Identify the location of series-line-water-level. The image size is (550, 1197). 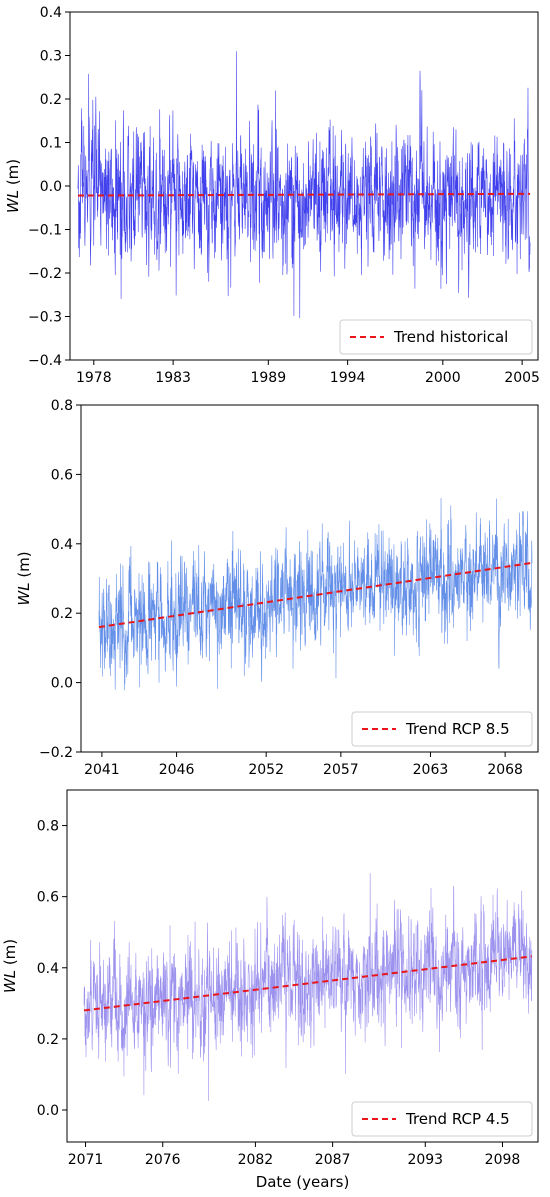
(315, 594).